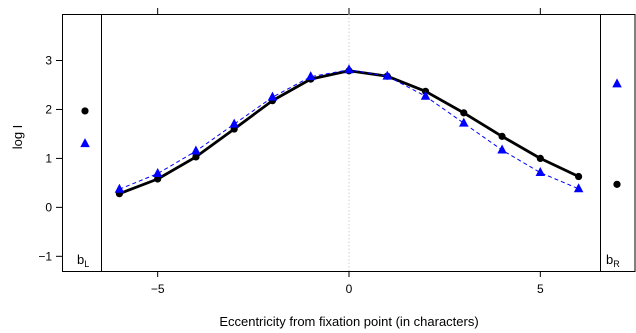 The width and height of the screenshot is (636, 333). I want to click on y-axis-label: log I, so click(17, 137).